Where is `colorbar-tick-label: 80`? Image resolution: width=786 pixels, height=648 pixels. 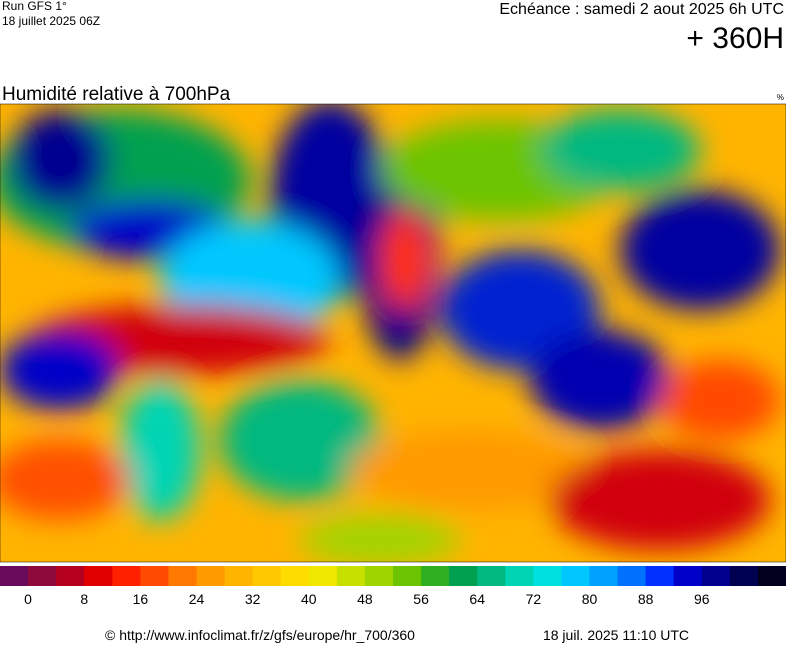
colorbar-tick-label: 80 is located at coordinates (590, 599).